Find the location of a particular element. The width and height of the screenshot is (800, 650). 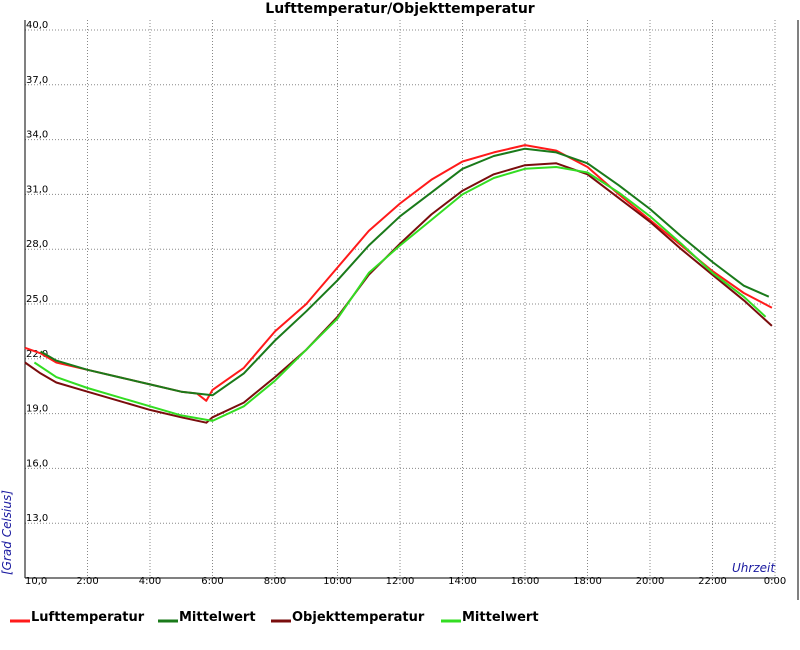

x-tick-label: 0:00 is located at coordinates (775, 581).